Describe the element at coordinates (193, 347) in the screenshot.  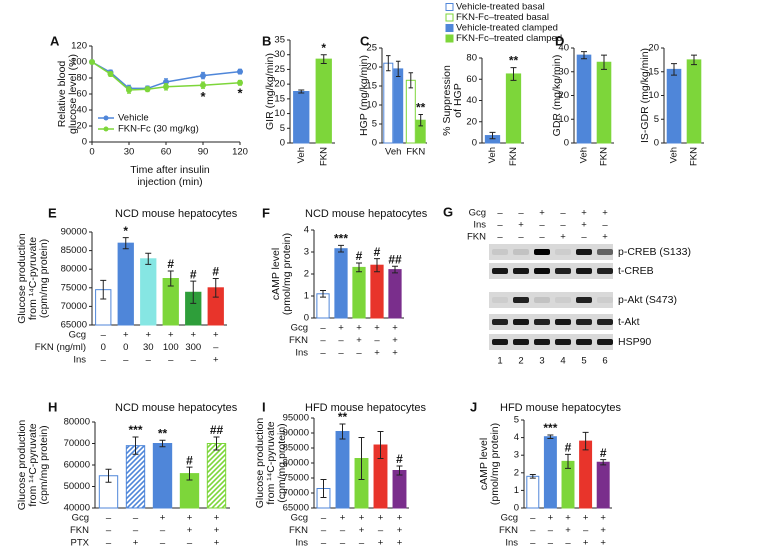
I see `condition-mark: 300` at that location.